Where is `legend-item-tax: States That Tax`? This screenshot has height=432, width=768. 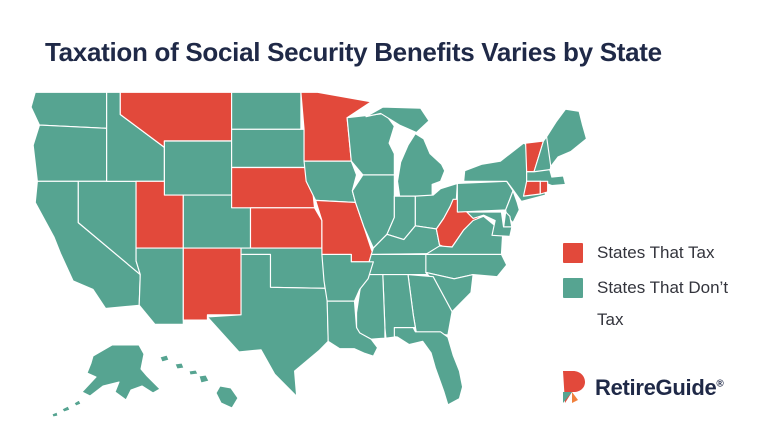 legend-item-tax: States That Tax is located at coordinates (659, 253).